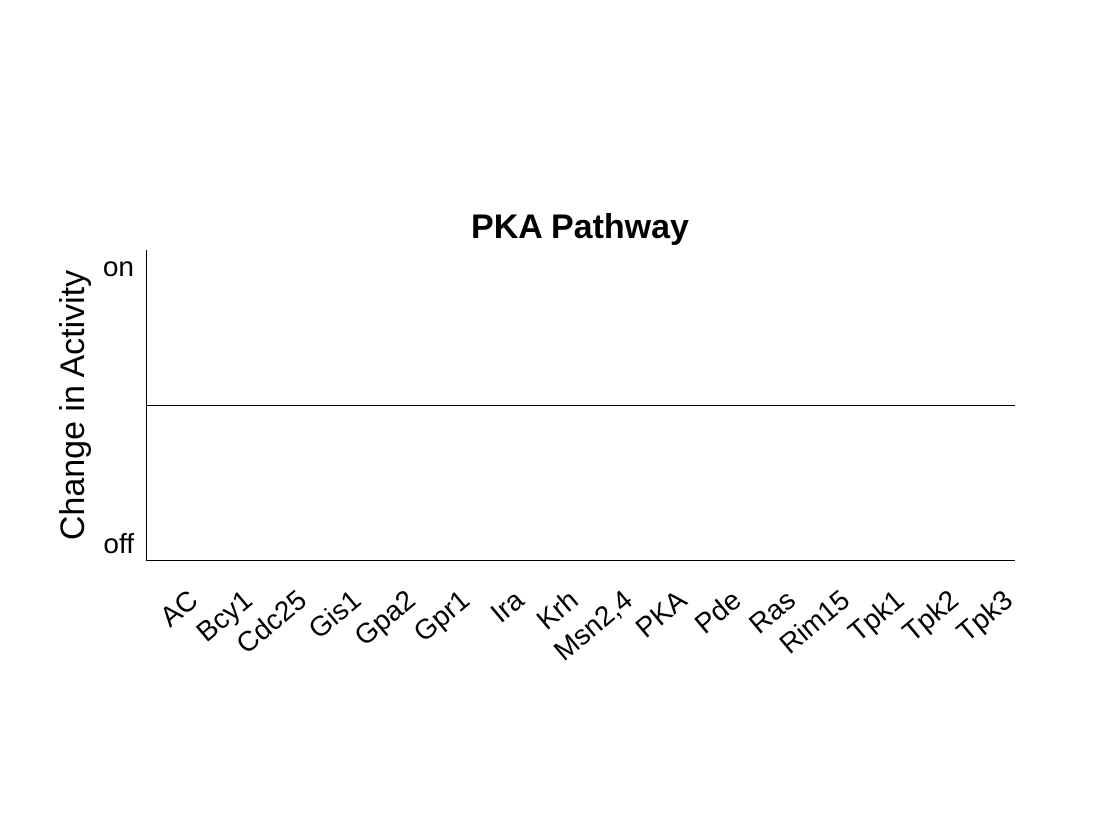 This screenshot has width=1120, height=840. I want to click on y-tick-label: on, so click(118, 266).